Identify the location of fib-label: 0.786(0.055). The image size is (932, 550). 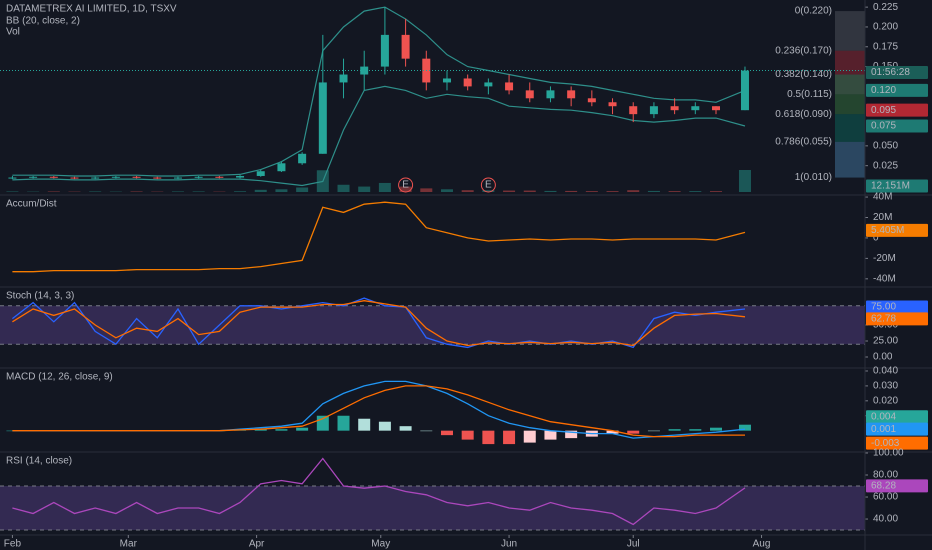
(803, 142).